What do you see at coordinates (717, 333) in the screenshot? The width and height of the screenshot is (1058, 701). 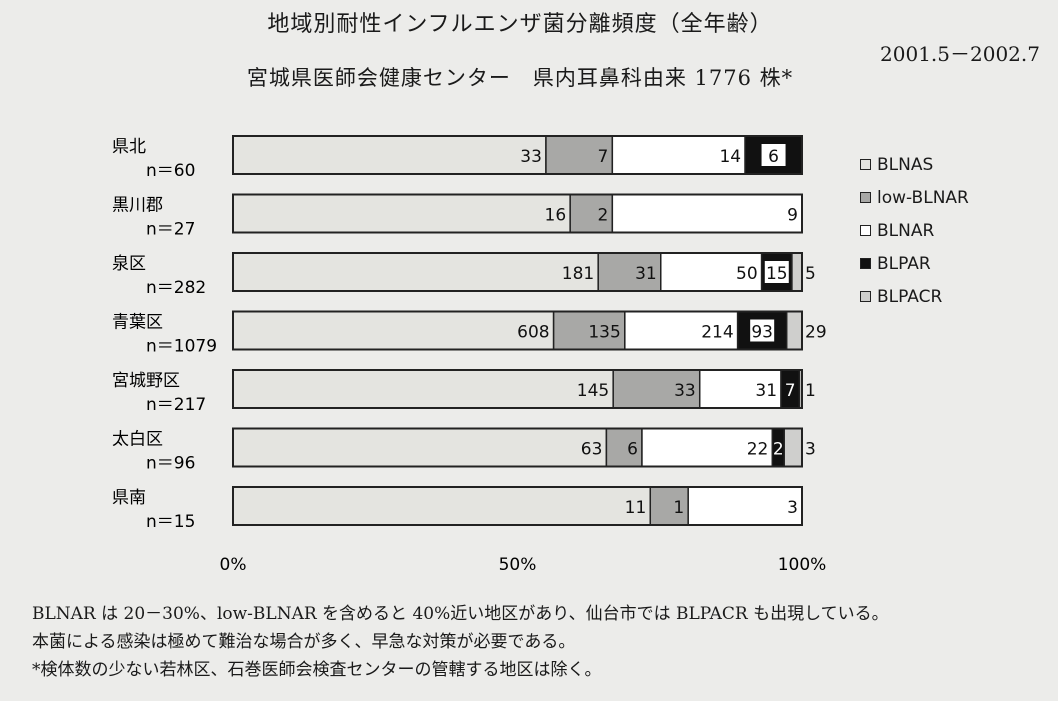 I see `data-label: 214` at bounding box center [717, 333].